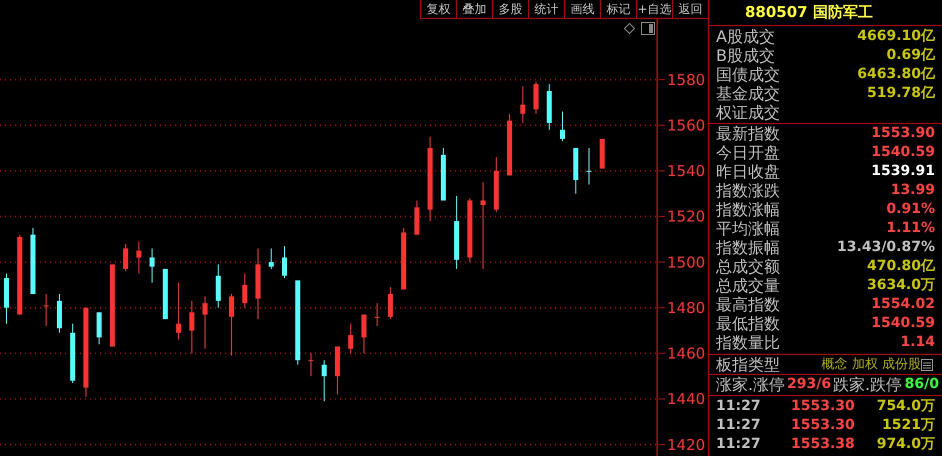 This screenshot has width=942, height=456. Describe the element at coordinates (910, 55) in the screenshot. I see `text: 0.69亿` at that location.